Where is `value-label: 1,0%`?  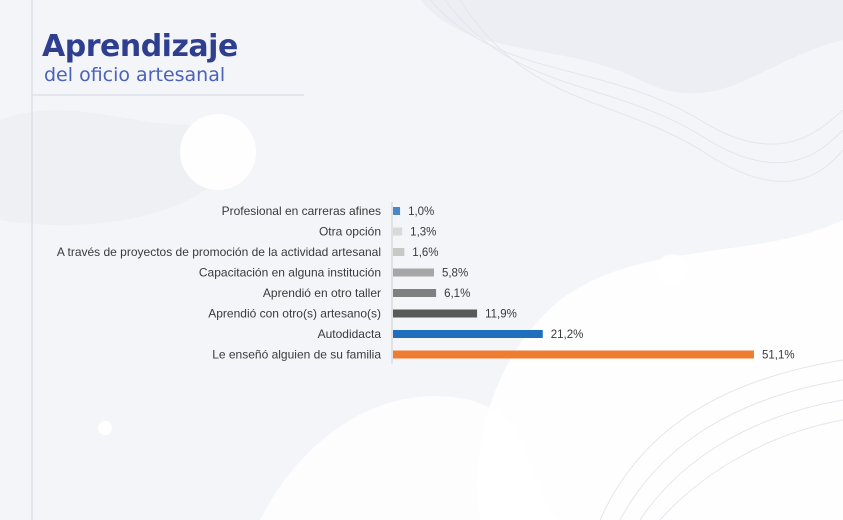 value-label: 1,0% is located at coordinates (421, 212).